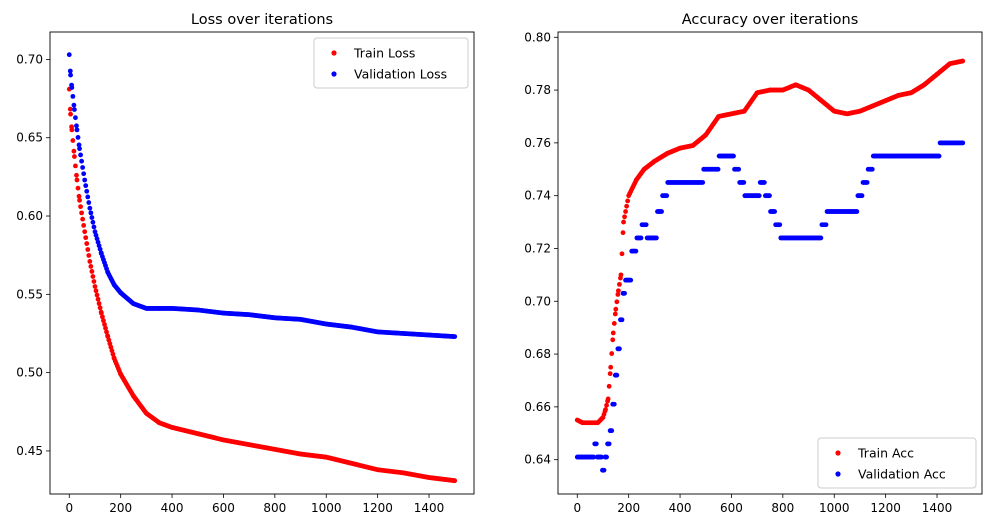  What do you see at coordinates (29, 451) in the screenshot?
I see `y-tick-label: 0.45` at bounding box center [29, 451].